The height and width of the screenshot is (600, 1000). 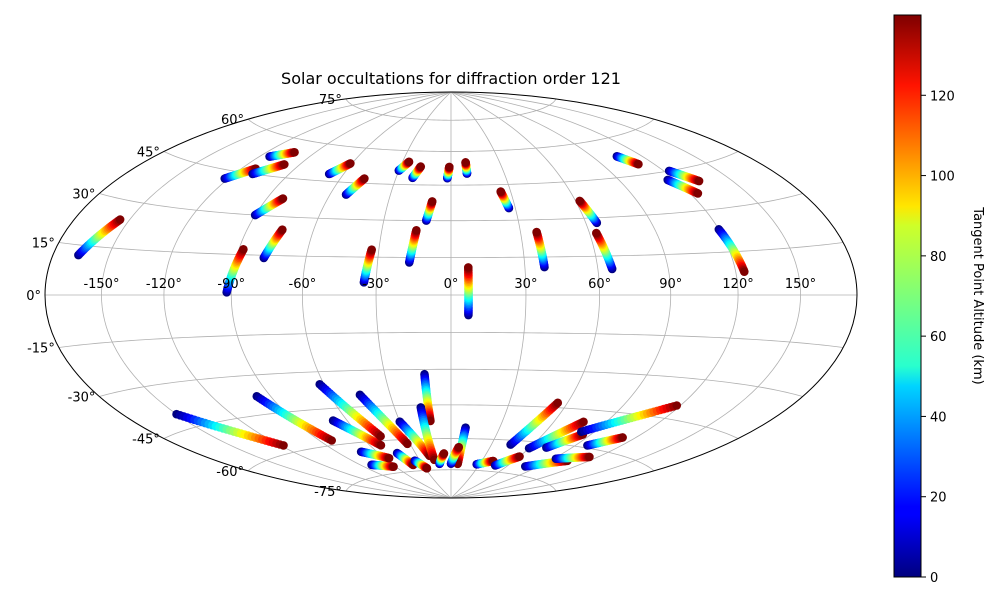 I want to click on latitude-tick-label: 75°, so click(x=330, y=100).